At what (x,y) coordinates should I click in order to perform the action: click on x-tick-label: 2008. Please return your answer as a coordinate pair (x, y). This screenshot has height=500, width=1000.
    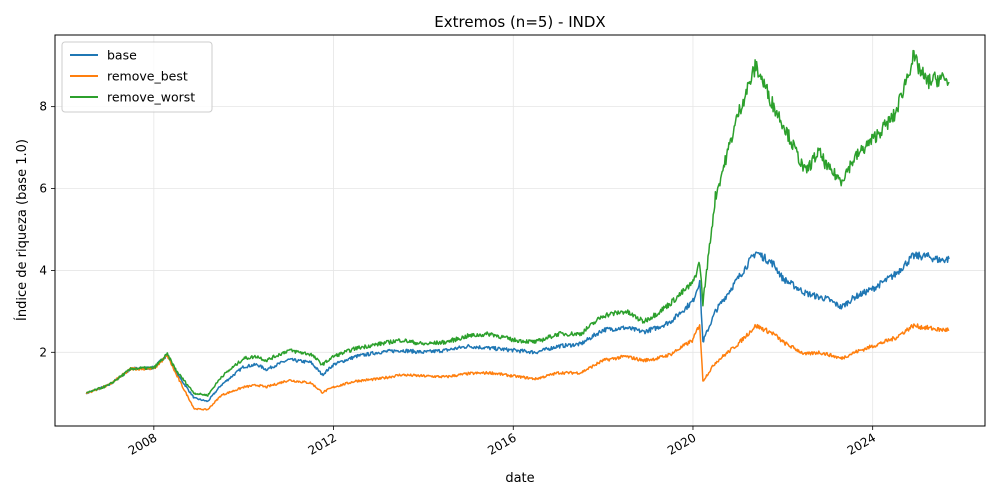
    Looking at the image, I should click on (142, 443).